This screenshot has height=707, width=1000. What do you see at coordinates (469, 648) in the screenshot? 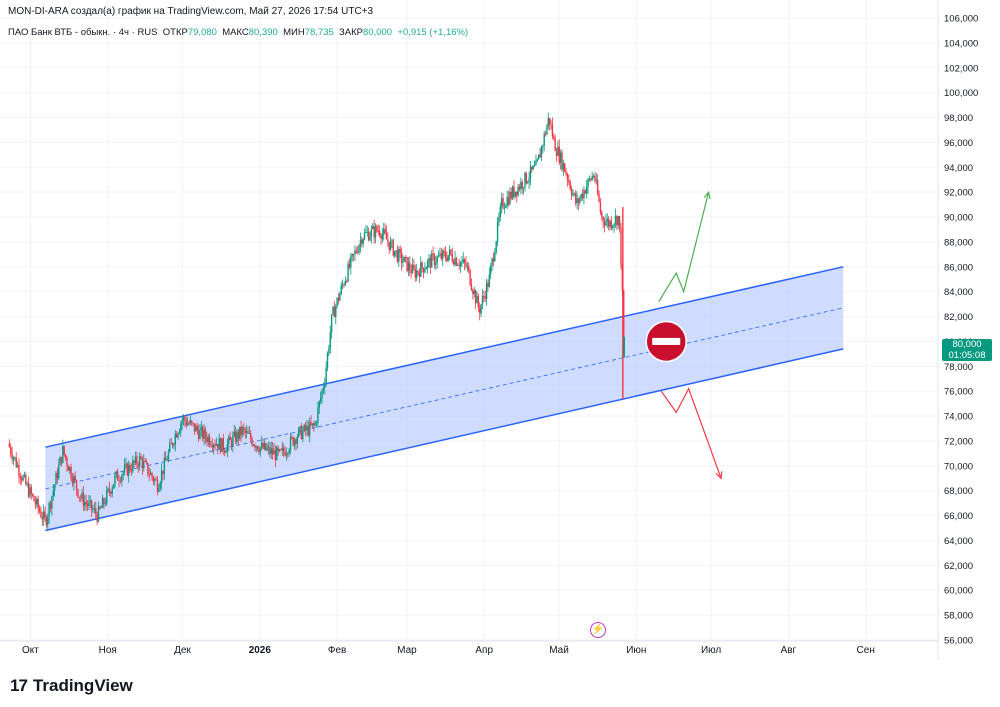
I see `time-axis: Окт Ноя Дек 2026 Фев Мар Апр Май Июн Июл Авг Сен` at bounding box center [469, 648].